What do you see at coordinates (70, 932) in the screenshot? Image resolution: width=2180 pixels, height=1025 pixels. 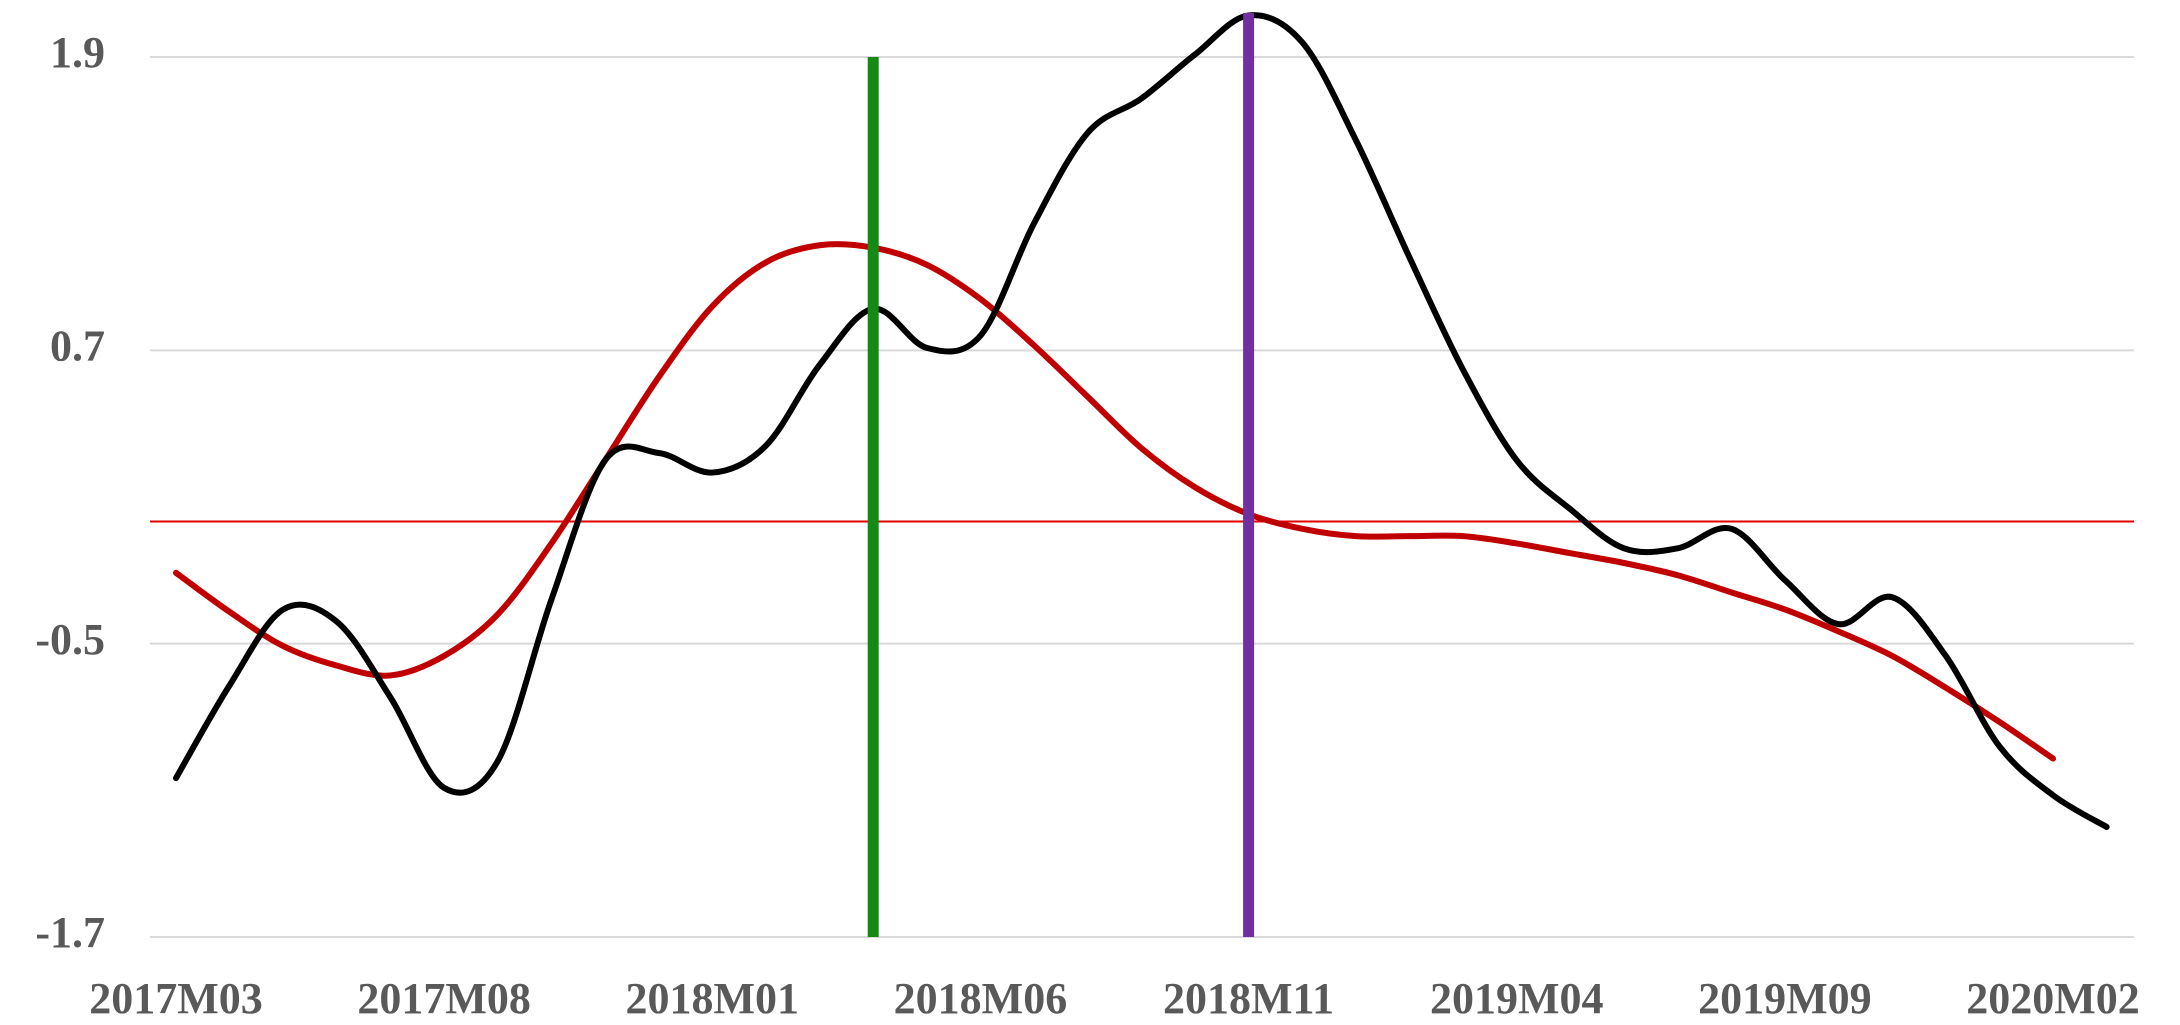 I see `y-tick-label: -1.7` at bounding box center [70, 932].